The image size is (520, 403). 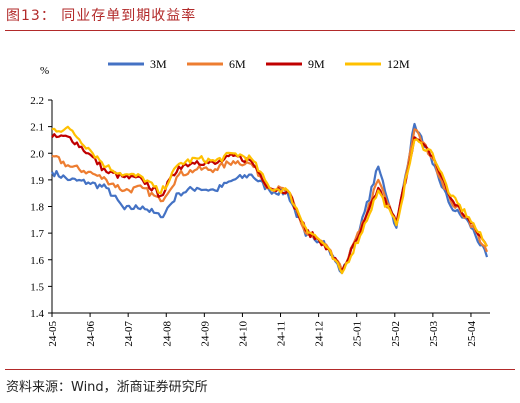 I want to click on x-tick-label: 25-03, so click(x=434, y=334).